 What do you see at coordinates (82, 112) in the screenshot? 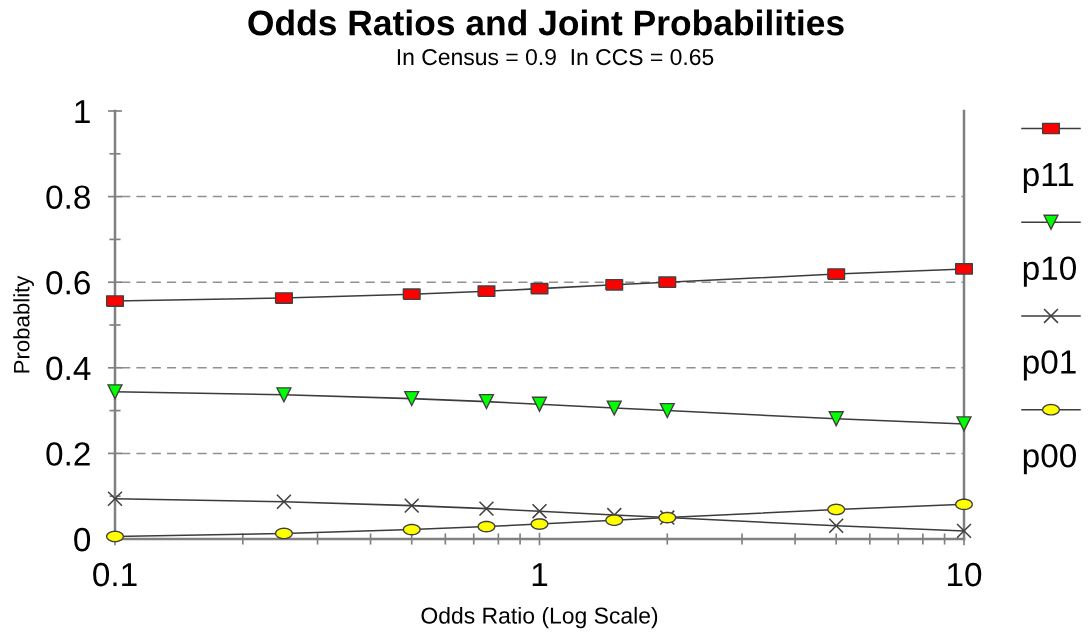
I see `y-tick-label: 1` at bounding box center [82, 112].